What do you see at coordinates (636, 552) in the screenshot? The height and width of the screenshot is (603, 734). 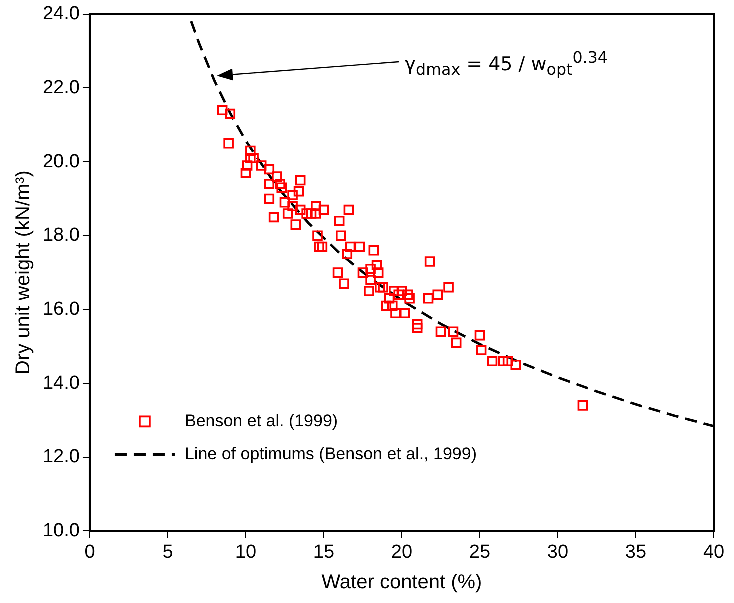 I see `x-tick-label: 35` at bounding box center [636, 552].